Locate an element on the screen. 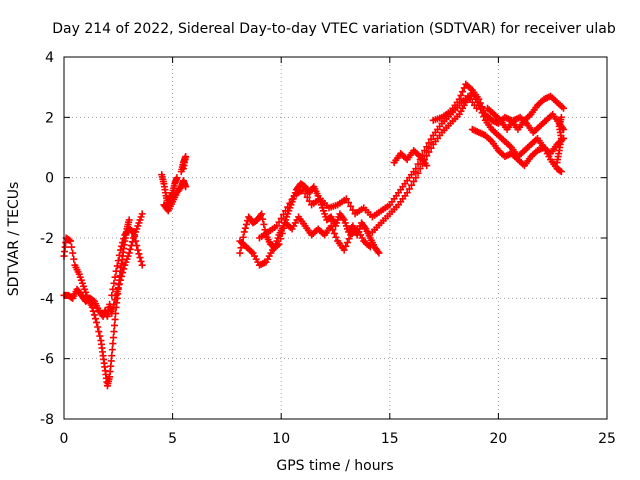 This screenshot has width=640, height=480. x-axis-label: GPS time / hours is located at coordinates (334, 466).